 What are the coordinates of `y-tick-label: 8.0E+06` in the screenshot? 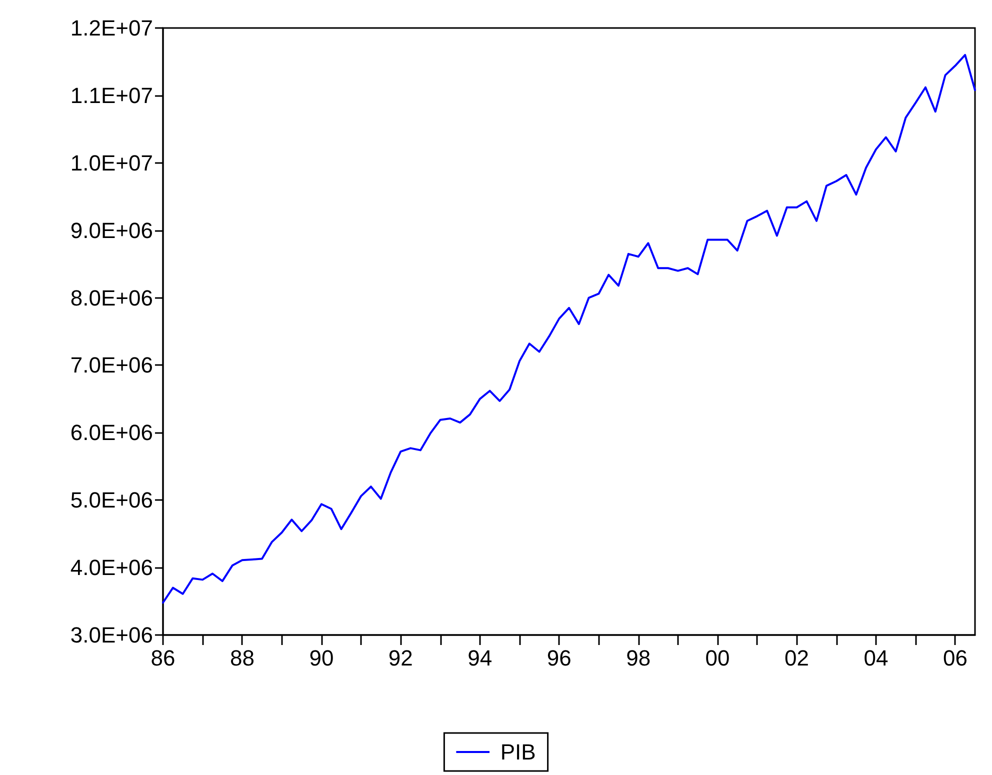 It's located at (111, 297).